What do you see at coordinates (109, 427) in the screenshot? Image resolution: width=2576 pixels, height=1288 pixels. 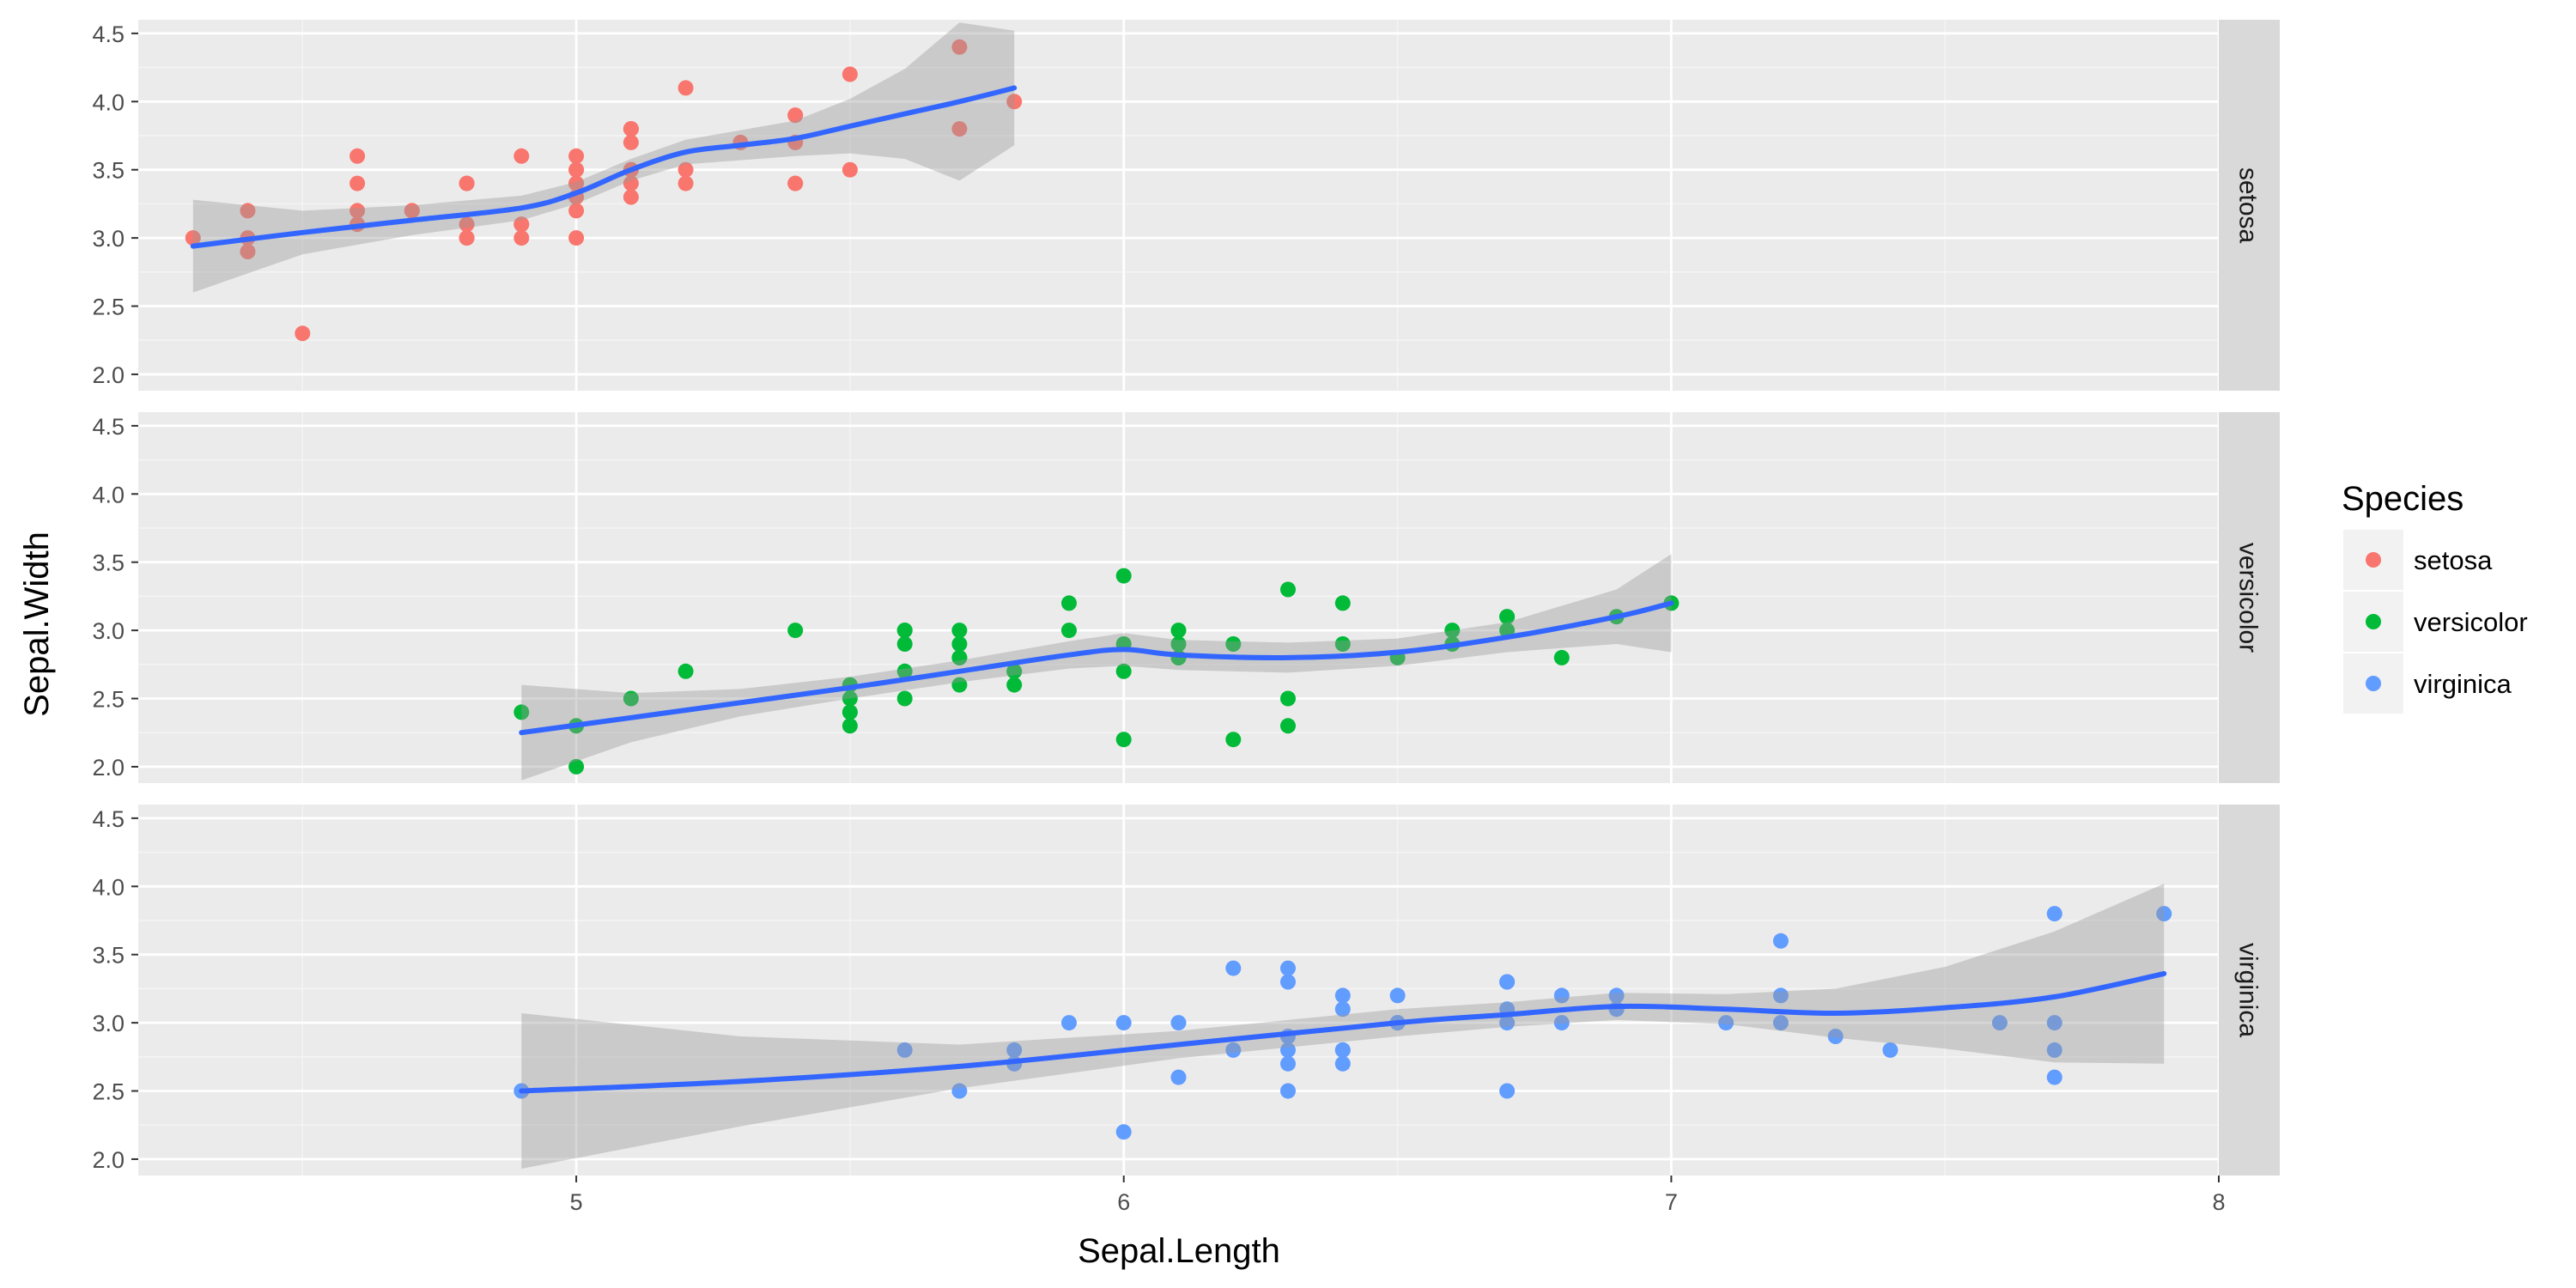 I see `y-tick-label: 4.5` at bounding box center [109, 427].